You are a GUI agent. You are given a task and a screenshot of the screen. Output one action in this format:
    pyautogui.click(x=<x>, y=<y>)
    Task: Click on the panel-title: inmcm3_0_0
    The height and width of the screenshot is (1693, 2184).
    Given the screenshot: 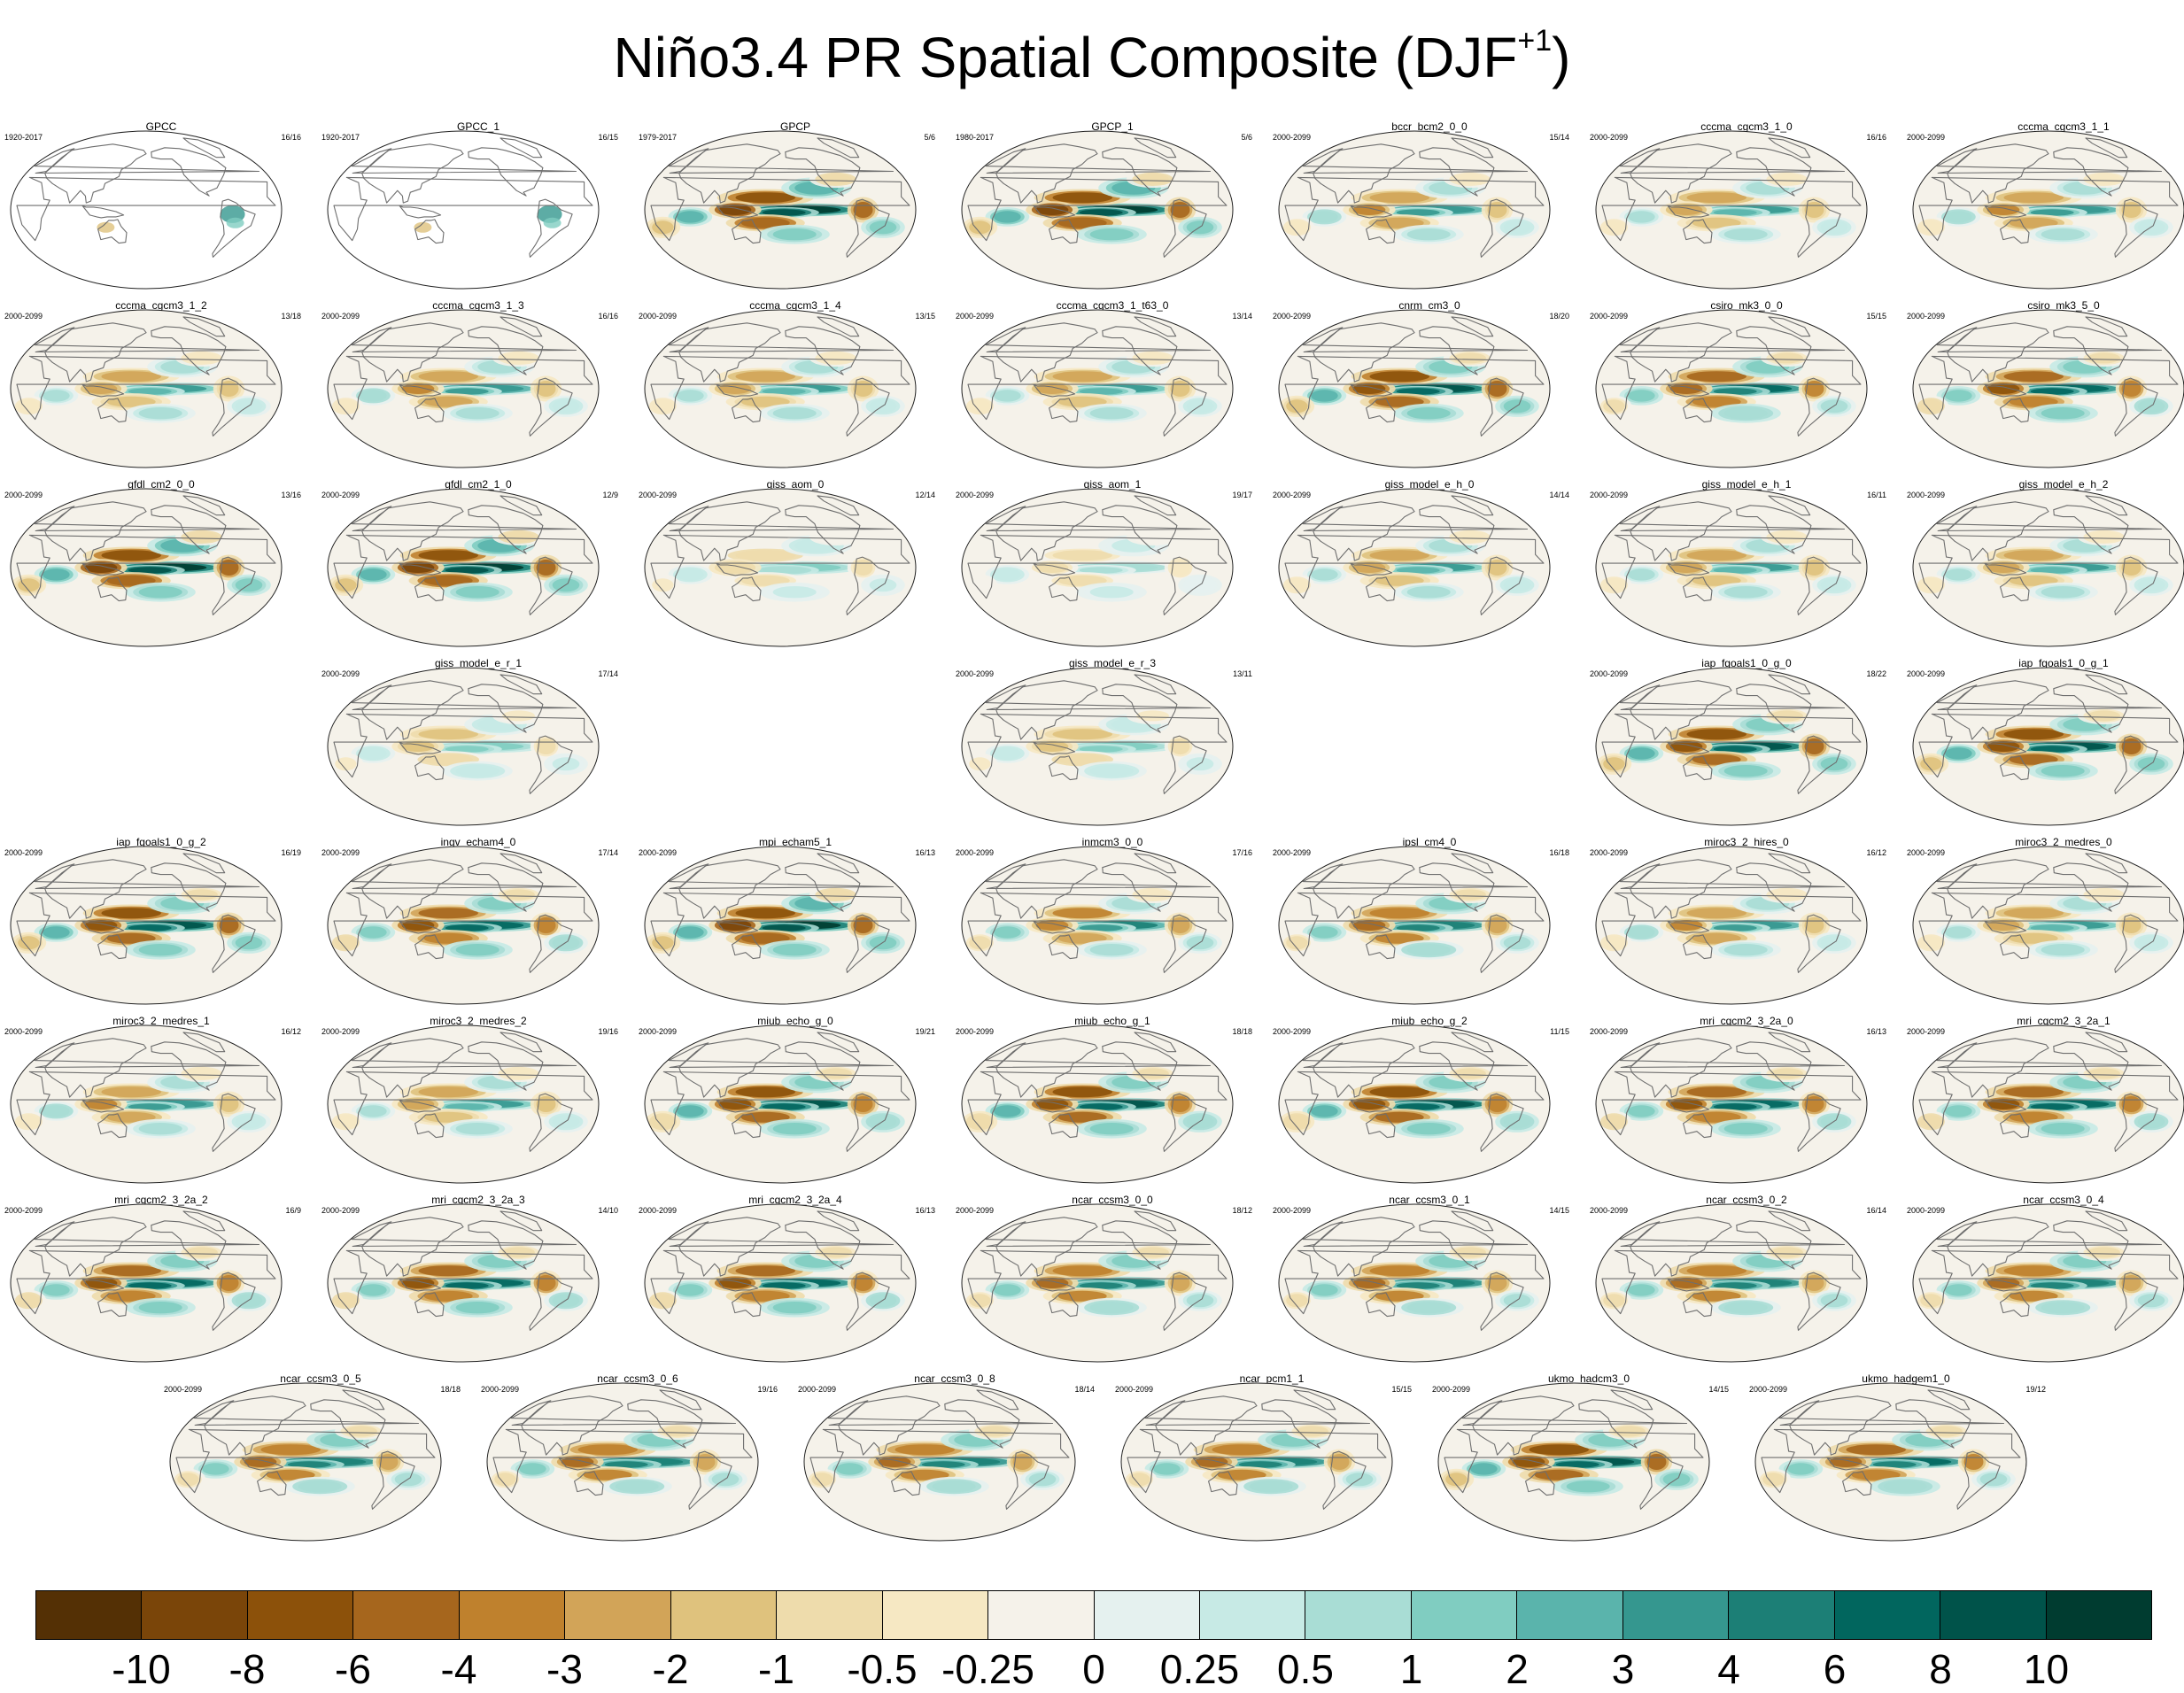 What is the action you would take?
    pyautogui.click(x=1112, y=842)
    